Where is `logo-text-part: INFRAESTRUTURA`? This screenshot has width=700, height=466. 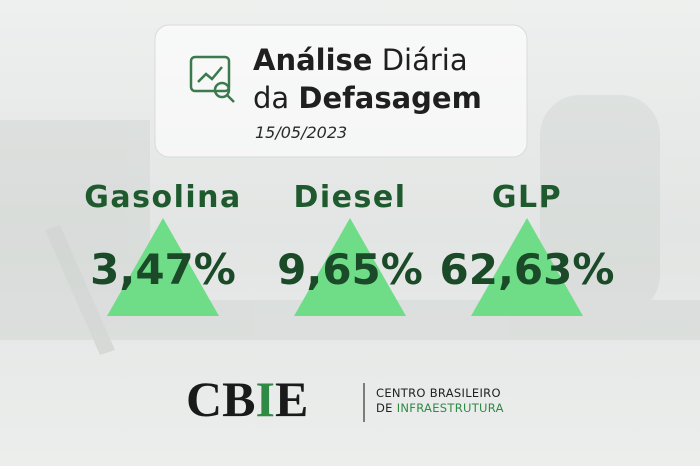
logo-text-part: INFRAESTRUTURA is located at coordinates (450, 408).